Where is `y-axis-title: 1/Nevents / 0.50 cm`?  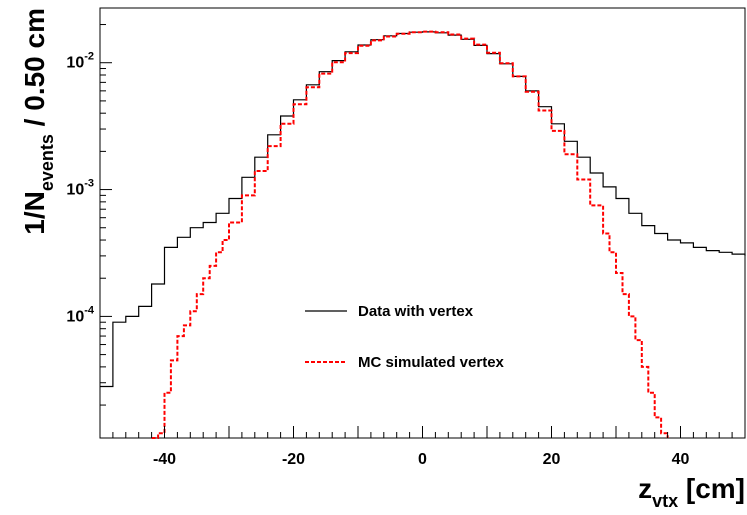 y-axis-title: 1/Nevents / 0.50 cm is located at coordinates (38, 121).